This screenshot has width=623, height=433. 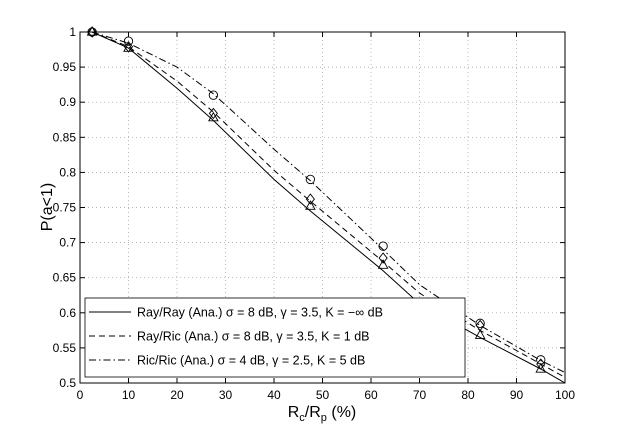 I want to click on x-tick-label-4: 40, so click(x=274, y=395).